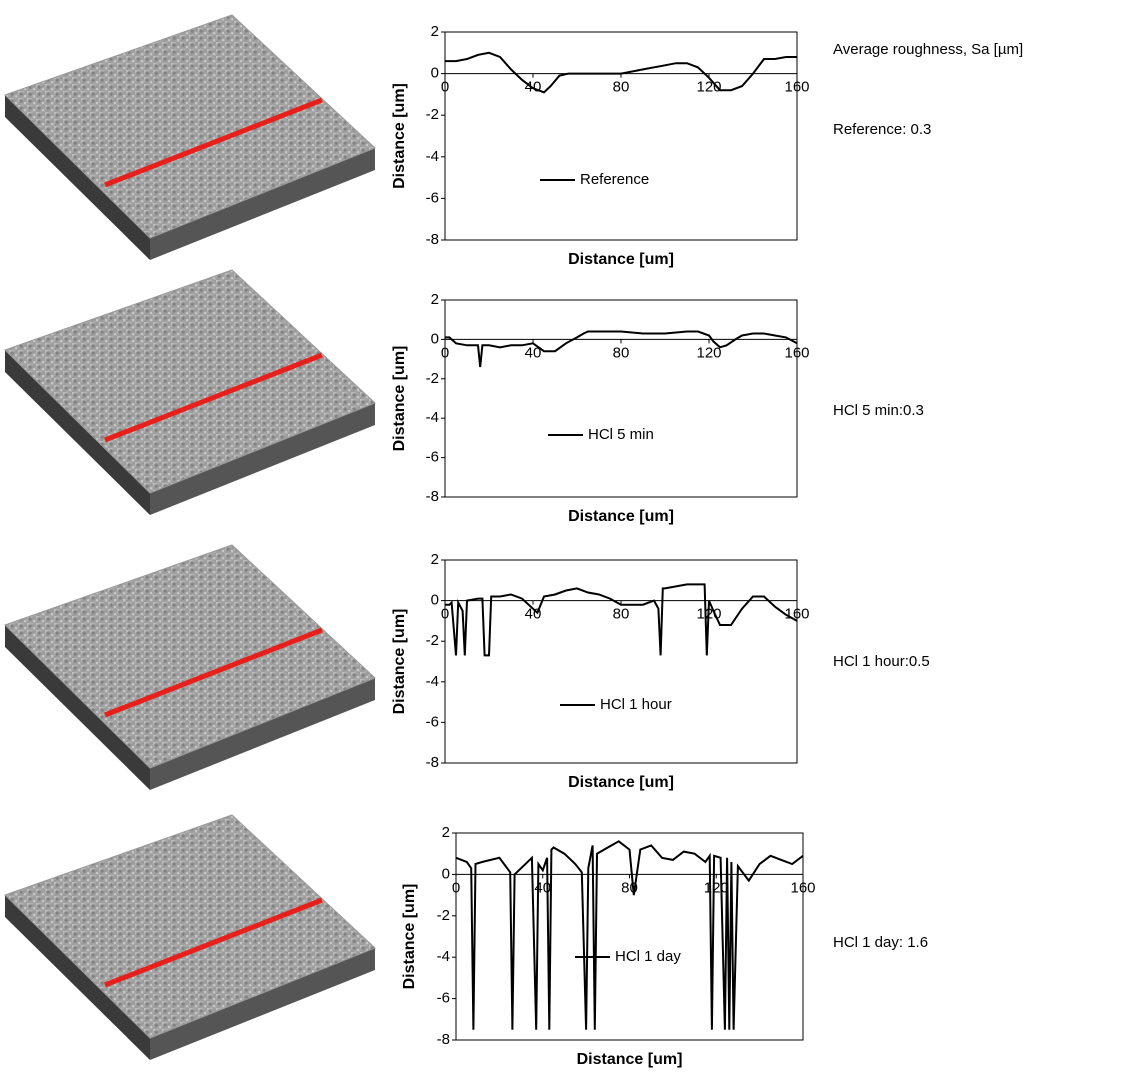 This screenshot has width=1138, height=1090. Describe the element at coordinates (880, 942) in the screenshot. I see `roughness-value: HCl 1 day: 1.6` at that location.